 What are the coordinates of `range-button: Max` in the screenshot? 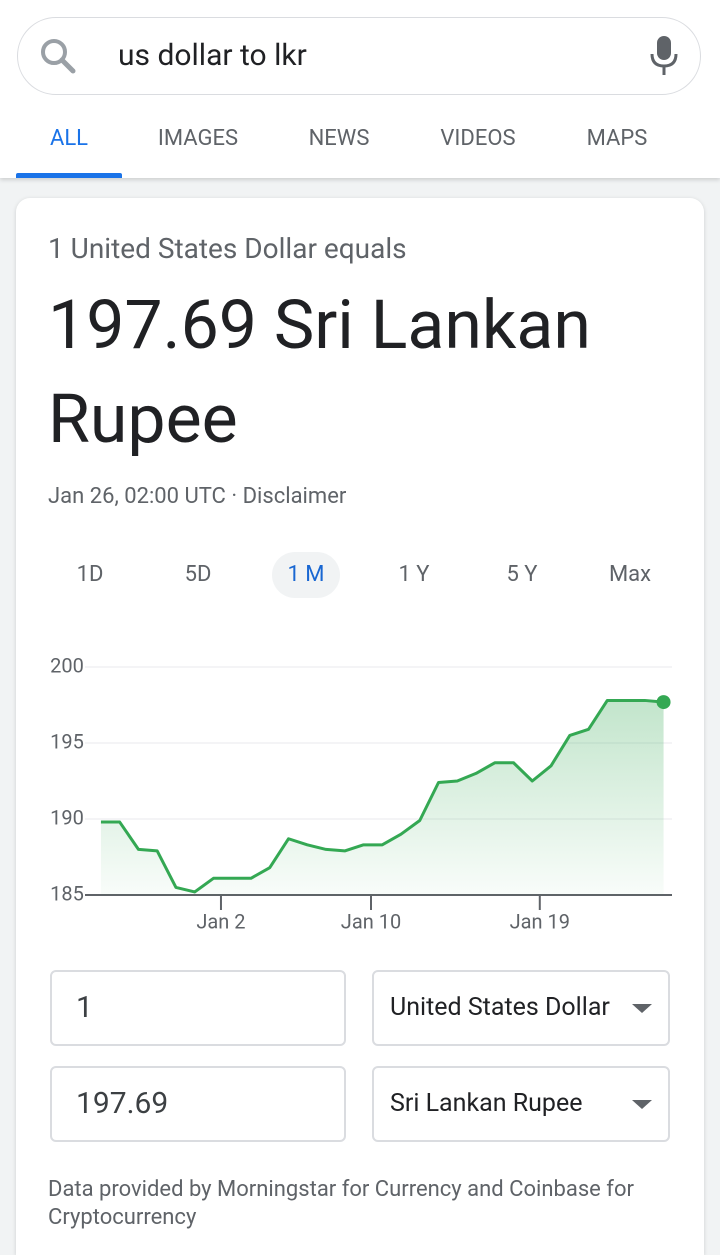 It's located at (630, 574).